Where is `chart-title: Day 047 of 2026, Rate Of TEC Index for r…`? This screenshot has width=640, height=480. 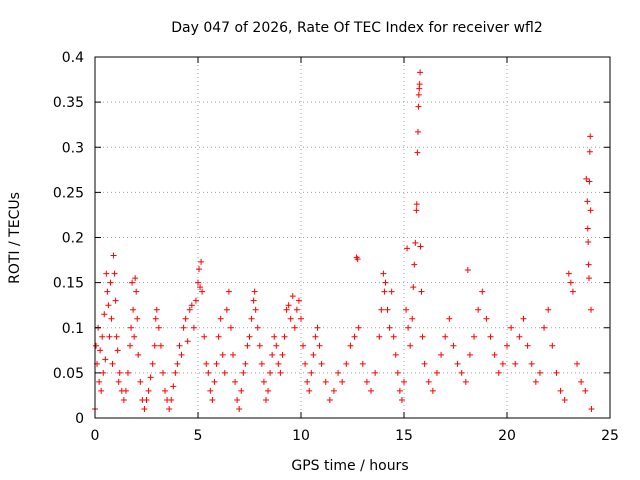 chart-title: Day 047 of 2026, Rate Of TEC Index for r… is located at coordinates (357, 28).